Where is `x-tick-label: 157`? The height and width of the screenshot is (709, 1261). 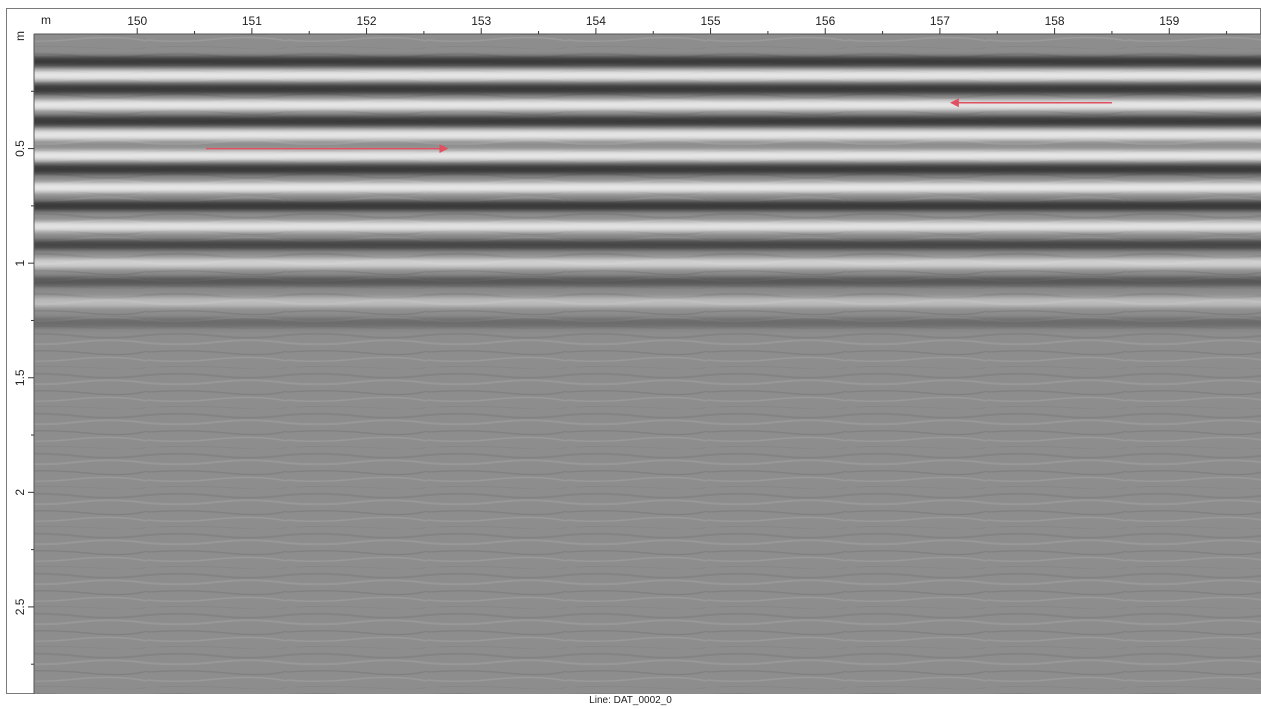
x-tick-label: 157 is located at coordinates (940, 21).